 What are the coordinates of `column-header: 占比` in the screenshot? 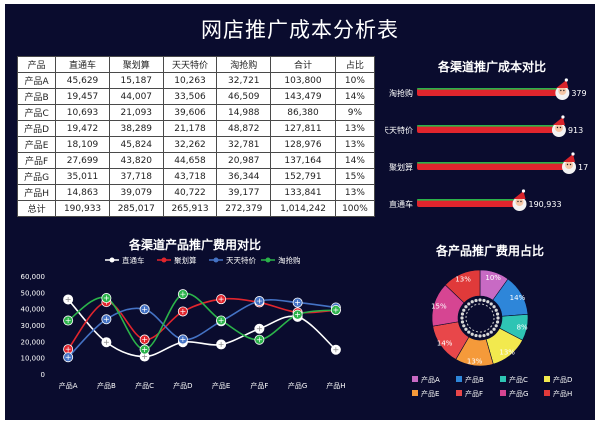 It's located at (355, 64).